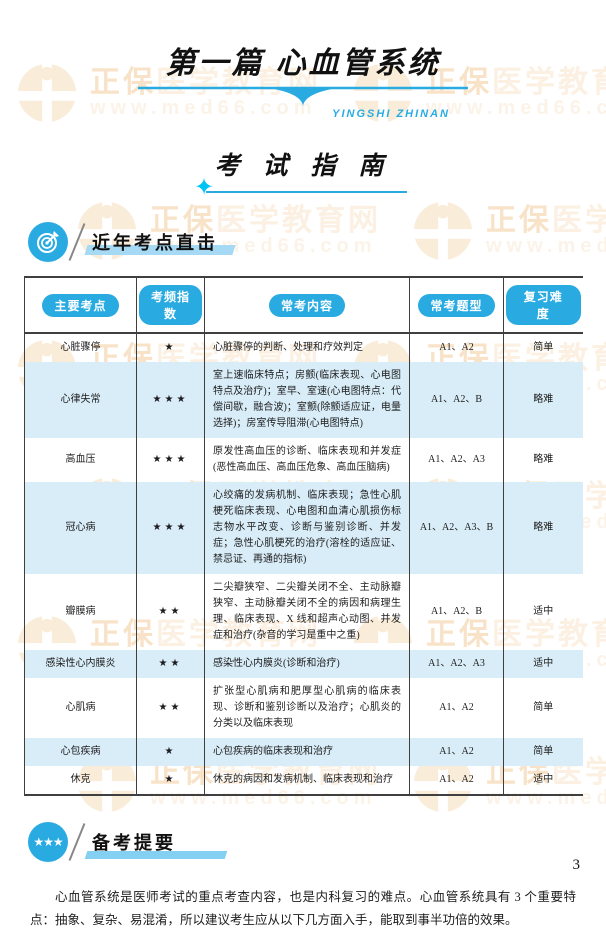 The image size is (606, 932). I want to click on stars-icon: ★★★, so click(48, 842).